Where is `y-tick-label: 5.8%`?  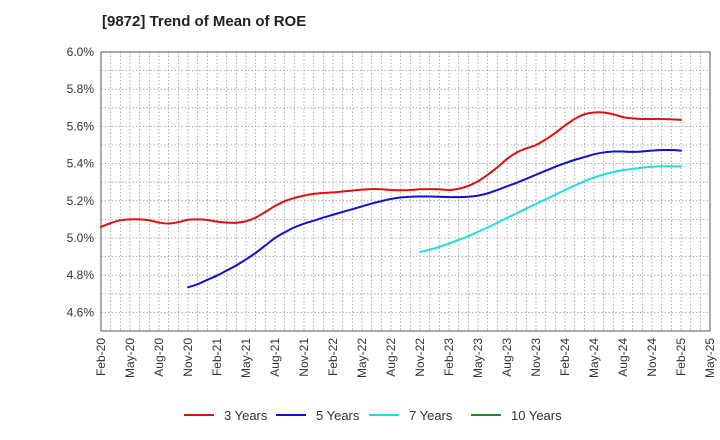
y-tick-label: 5.8% is located at coordinates (81, 89).